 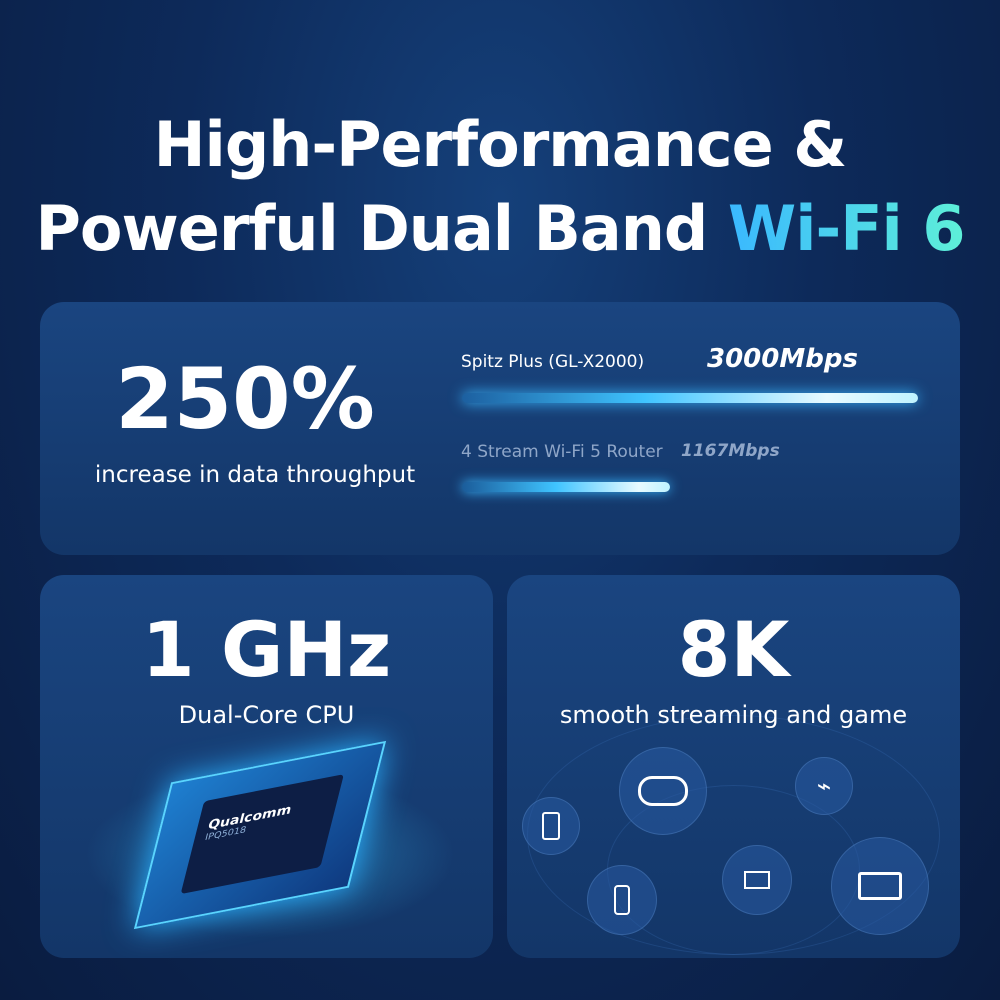 I want to click on streaming-value: 8K, so click(x=733, y=649).